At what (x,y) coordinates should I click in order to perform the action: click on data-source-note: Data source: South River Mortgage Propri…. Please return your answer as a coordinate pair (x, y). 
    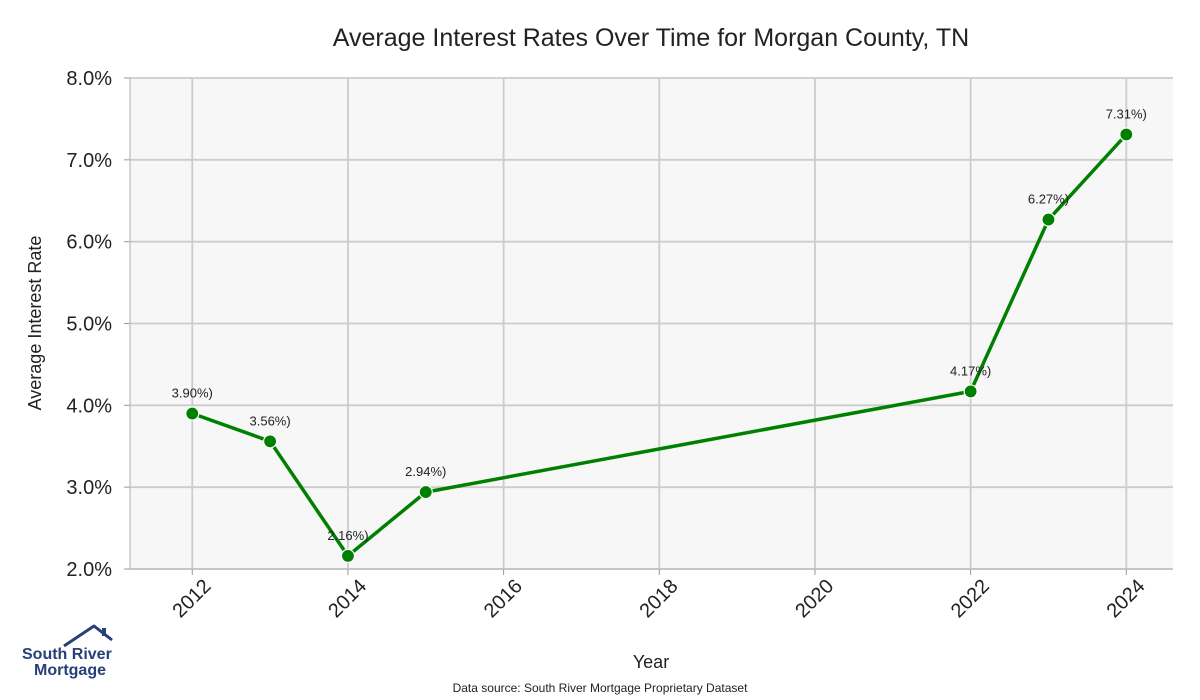
    Looking at the image, I should click on (600, 688).